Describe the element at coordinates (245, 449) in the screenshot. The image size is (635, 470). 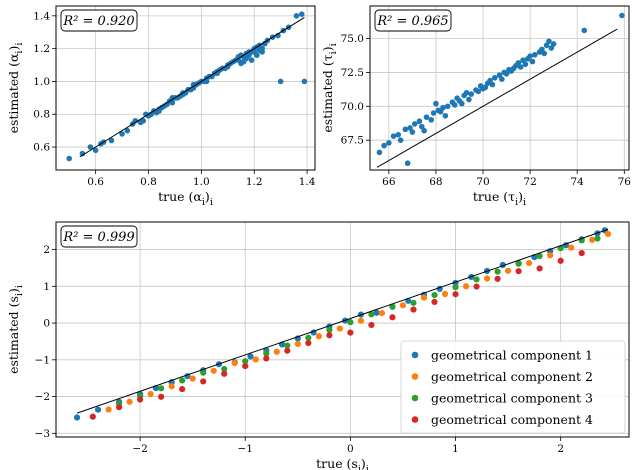
I see `x-tick-label: −1` at that location.